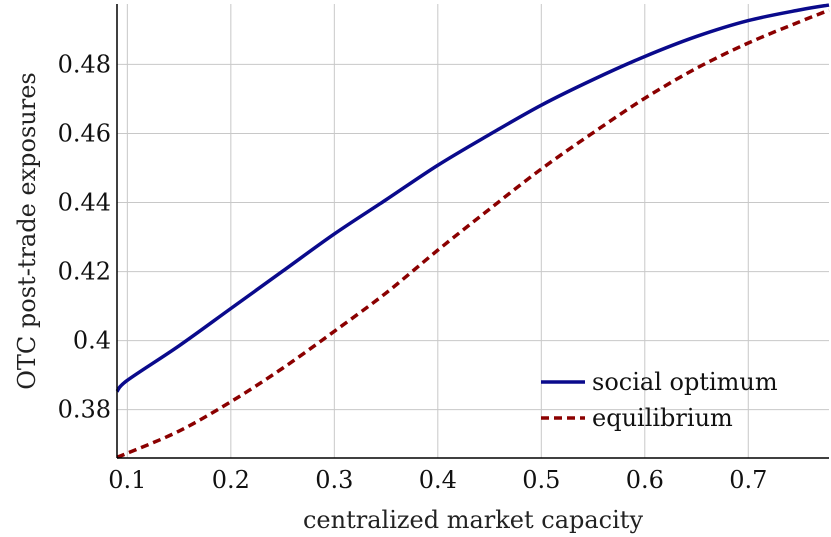  What do you see at coordinates (27, 231) in the screenshot?
I see `y-axis-label: OTC post-trade exposures` at bounding box center [27, 231].